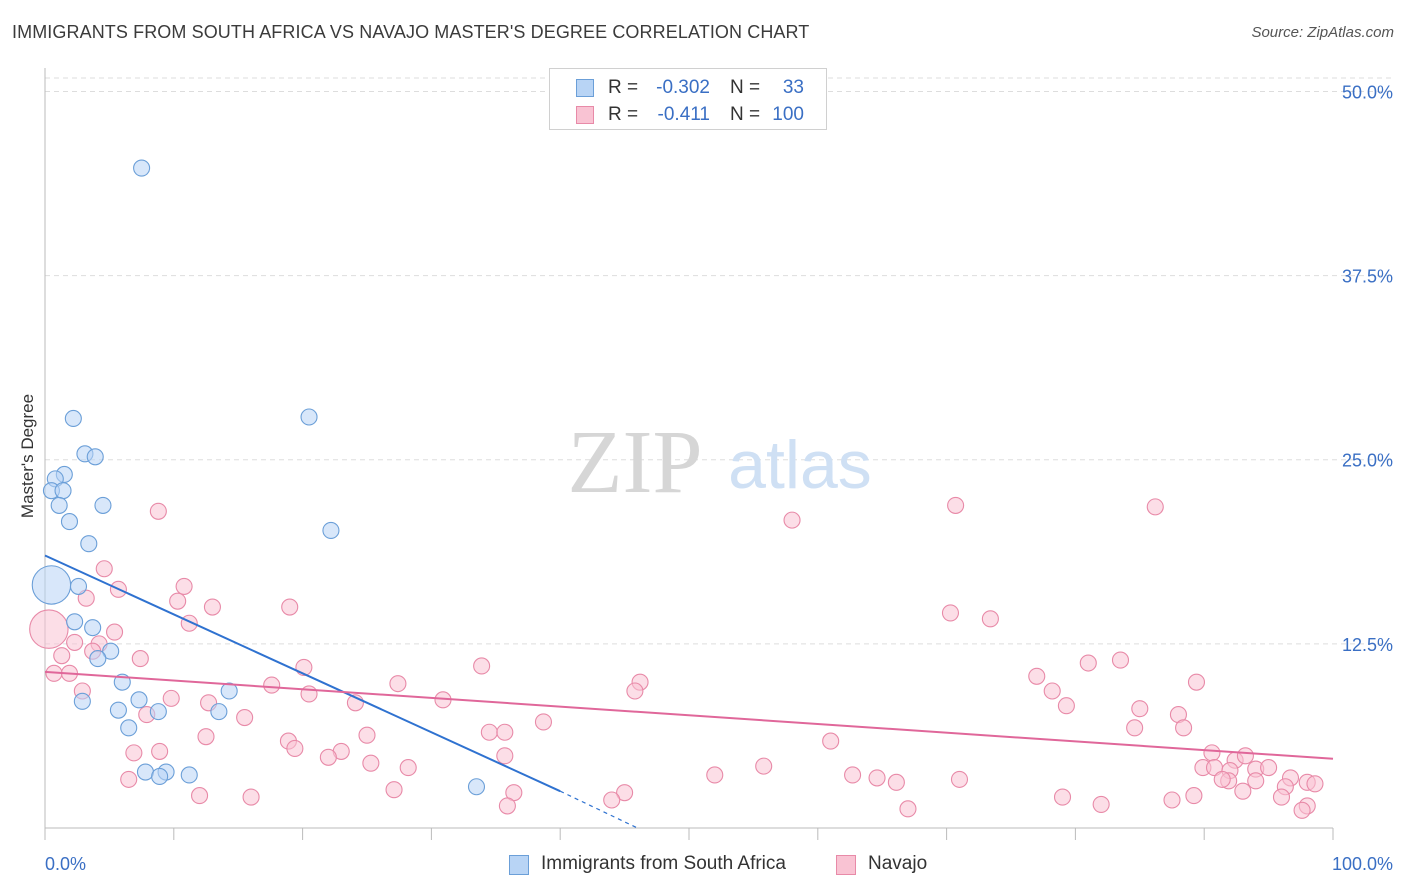 This screenshot has width=1406, height=892. What do you see at coordinates (1367, 645) in the screenshot?
I see `y-tick-label: 12.5%` at bounding box center [1367, 645].